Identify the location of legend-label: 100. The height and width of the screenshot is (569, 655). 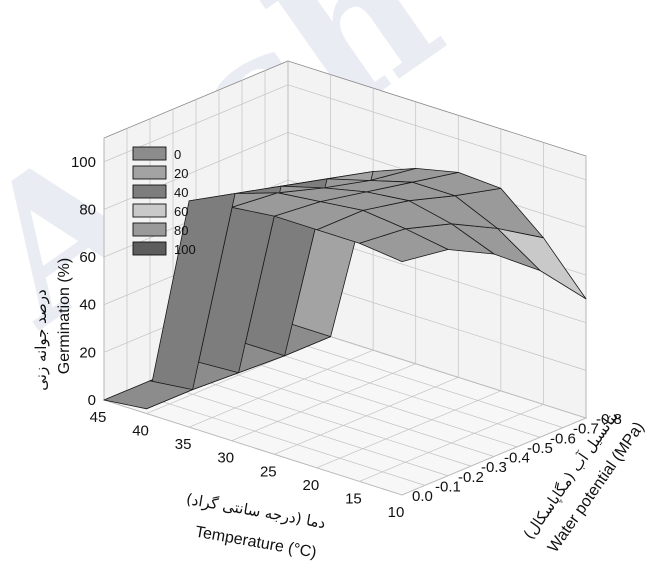
(185, 249).